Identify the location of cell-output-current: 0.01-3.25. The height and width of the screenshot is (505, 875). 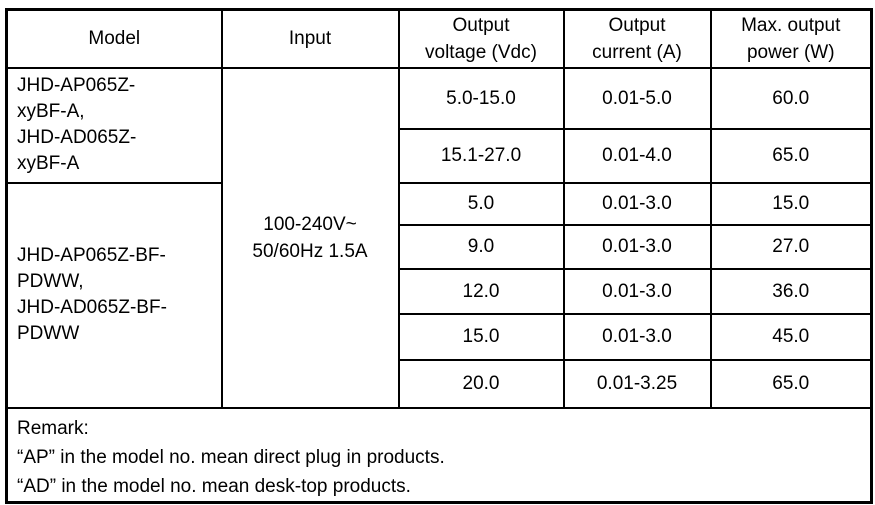
(637, 383).